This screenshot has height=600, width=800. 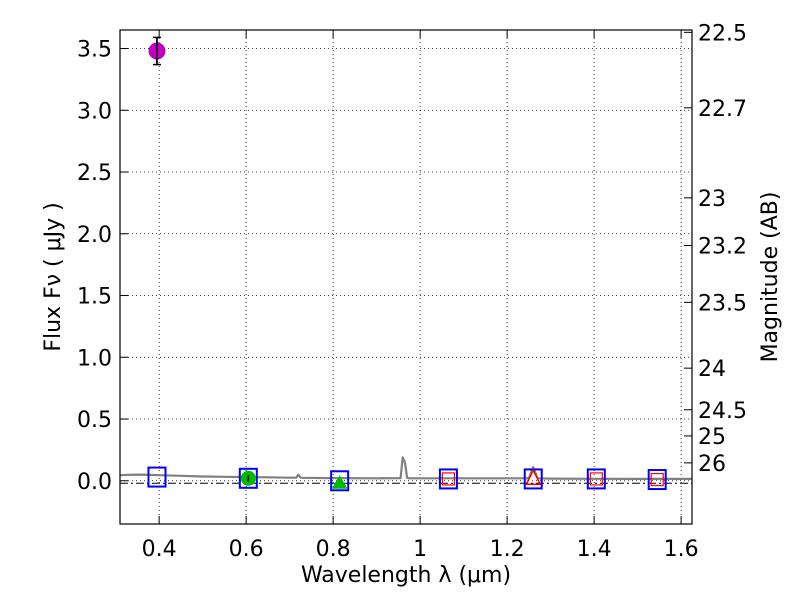 What do you see at coordinates (406, 575) in the screenshot?
I see `x-axis-label: Wavelength λ (μm)` at bounding box center [406, 575].